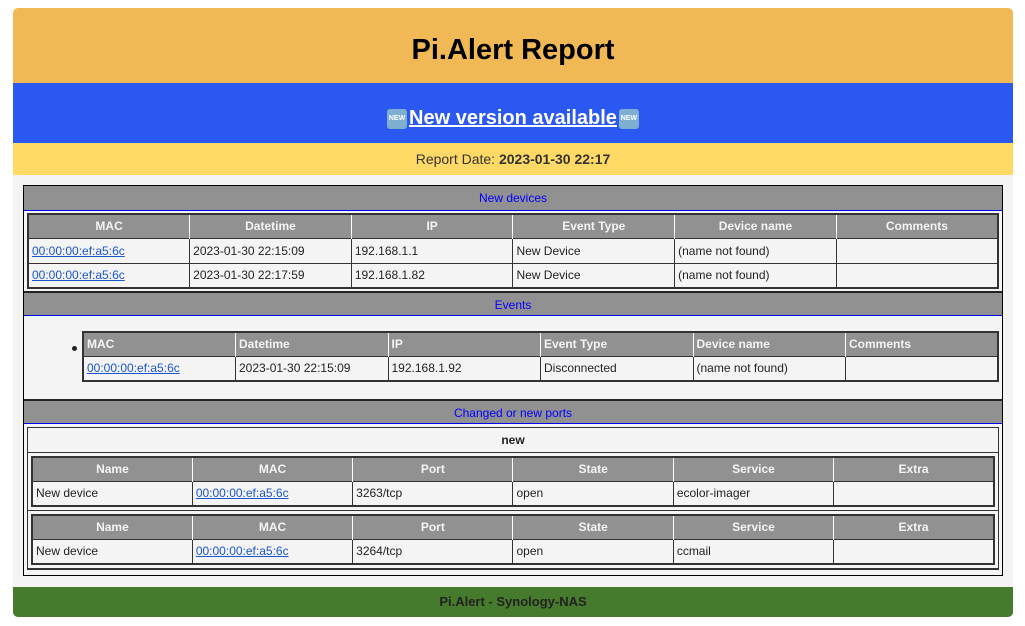 The width and height of the screenshot is (1025, 626). Describe the element at coordinates (74, 348) in the screenshot. I see `list-bullet` at that location.